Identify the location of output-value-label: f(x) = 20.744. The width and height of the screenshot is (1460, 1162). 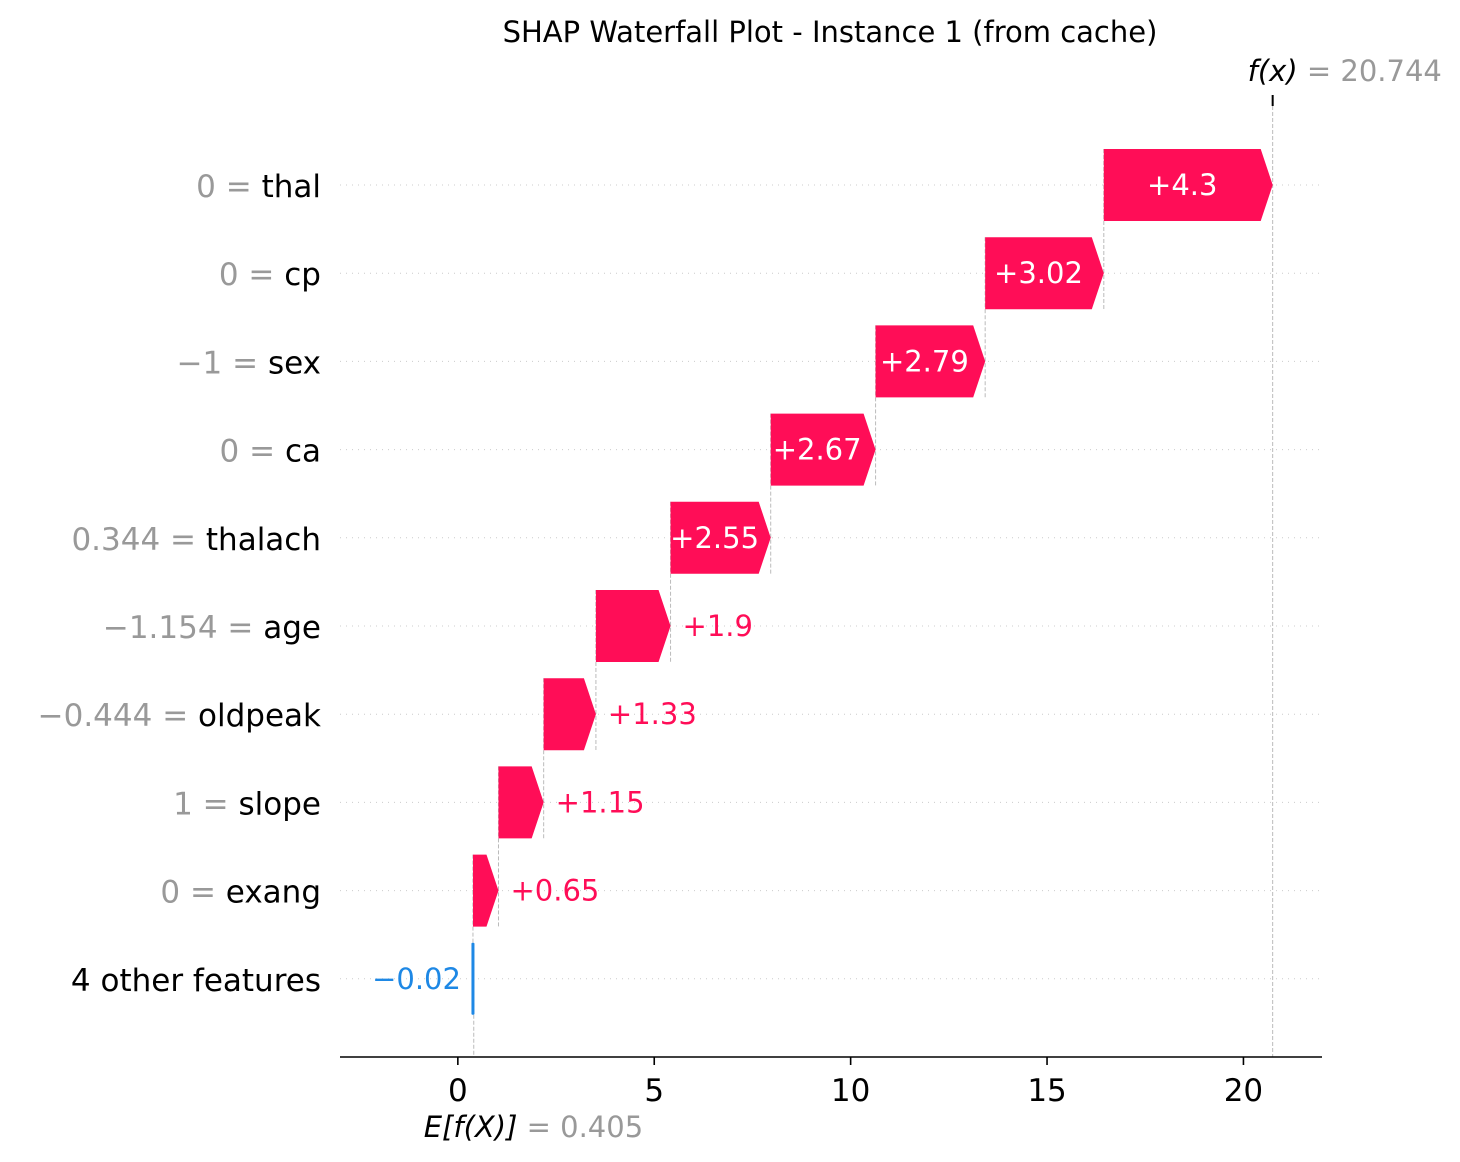
(1345, 71).